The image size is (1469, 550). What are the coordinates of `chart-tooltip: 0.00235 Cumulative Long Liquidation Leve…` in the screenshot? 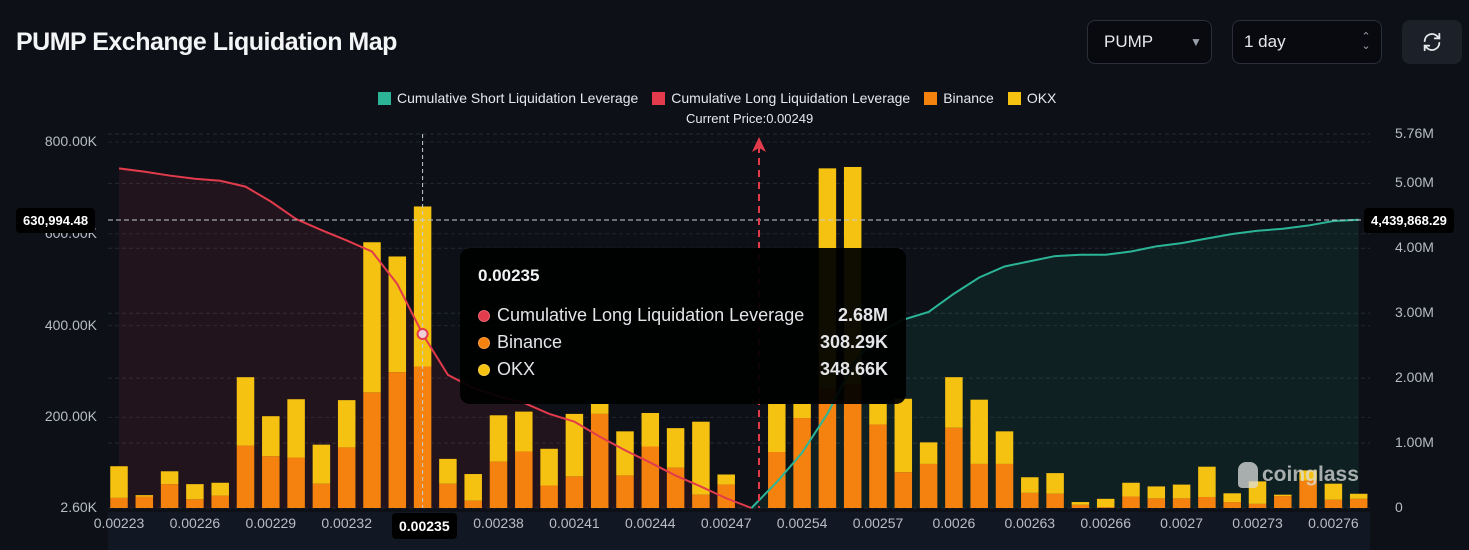 It's located at (683, 326).